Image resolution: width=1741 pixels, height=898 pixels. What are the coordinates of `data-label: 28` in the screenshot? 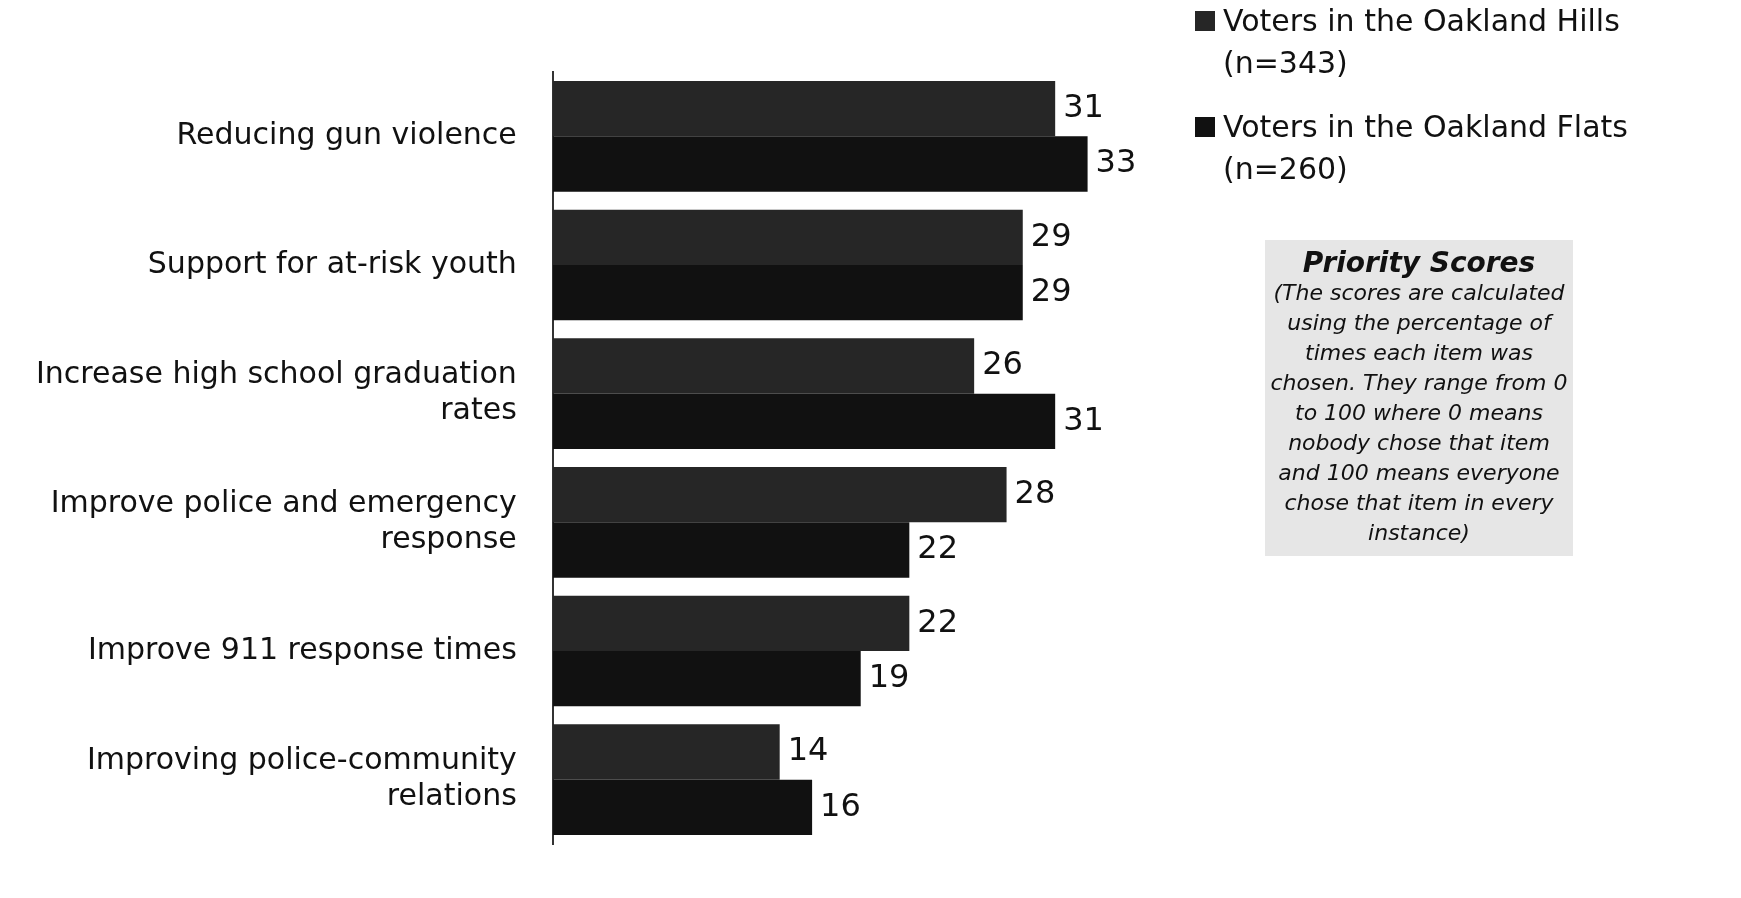 It's located at (1035, 491).